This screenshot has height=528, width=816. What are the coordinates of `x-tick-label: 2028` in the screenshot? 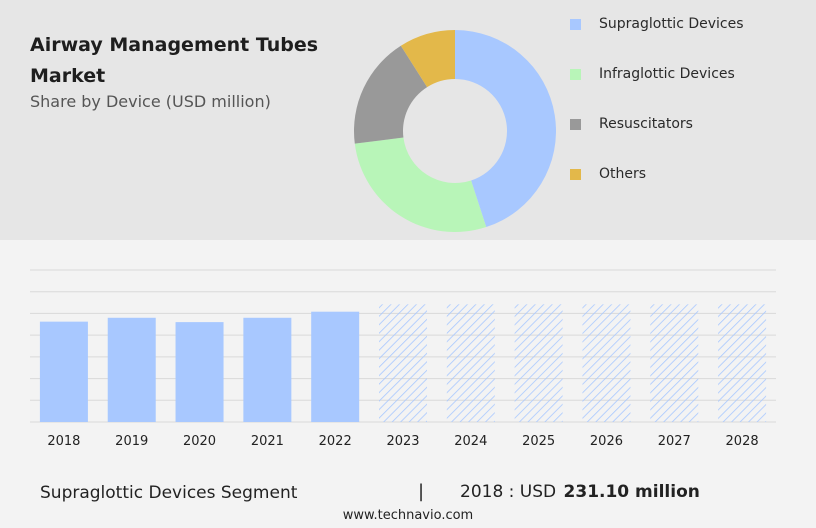 It's located at (742, 441).